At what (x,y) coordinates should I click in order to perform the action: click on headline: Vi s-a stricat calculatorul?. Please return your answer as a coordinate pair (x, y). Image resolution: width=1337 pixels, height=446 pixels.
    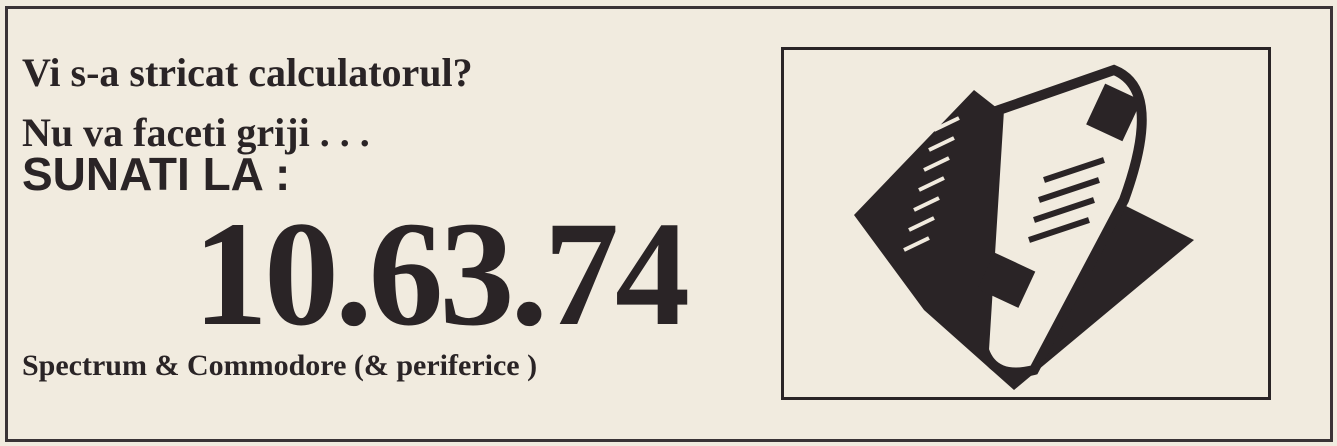
    Looking at the image, I should click on (247, 72).